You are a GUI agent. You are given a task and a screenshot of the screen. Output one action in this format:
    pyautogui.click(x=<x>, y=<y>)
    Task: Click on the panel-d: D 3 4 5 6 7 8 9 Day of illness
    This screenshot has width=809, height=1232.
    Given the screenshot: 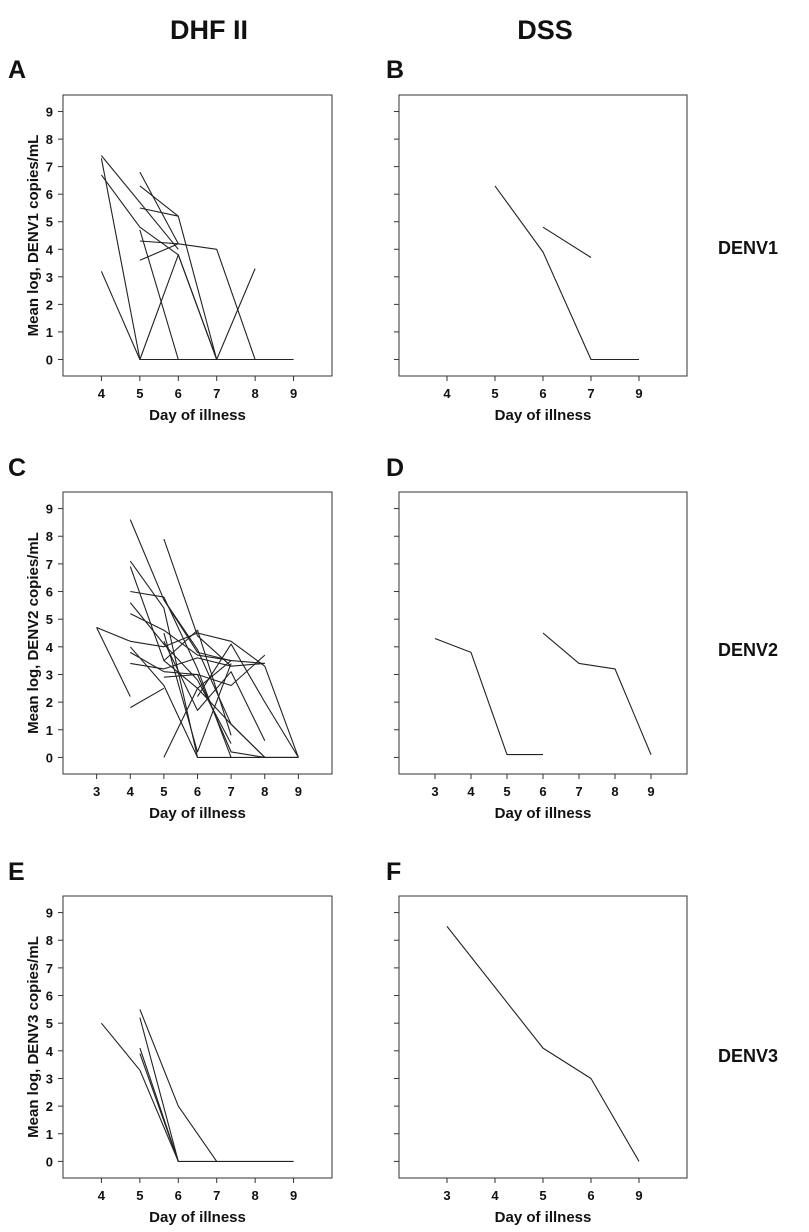 What is the action you would take?
    pyautogui.click(x=537, y=638)
    